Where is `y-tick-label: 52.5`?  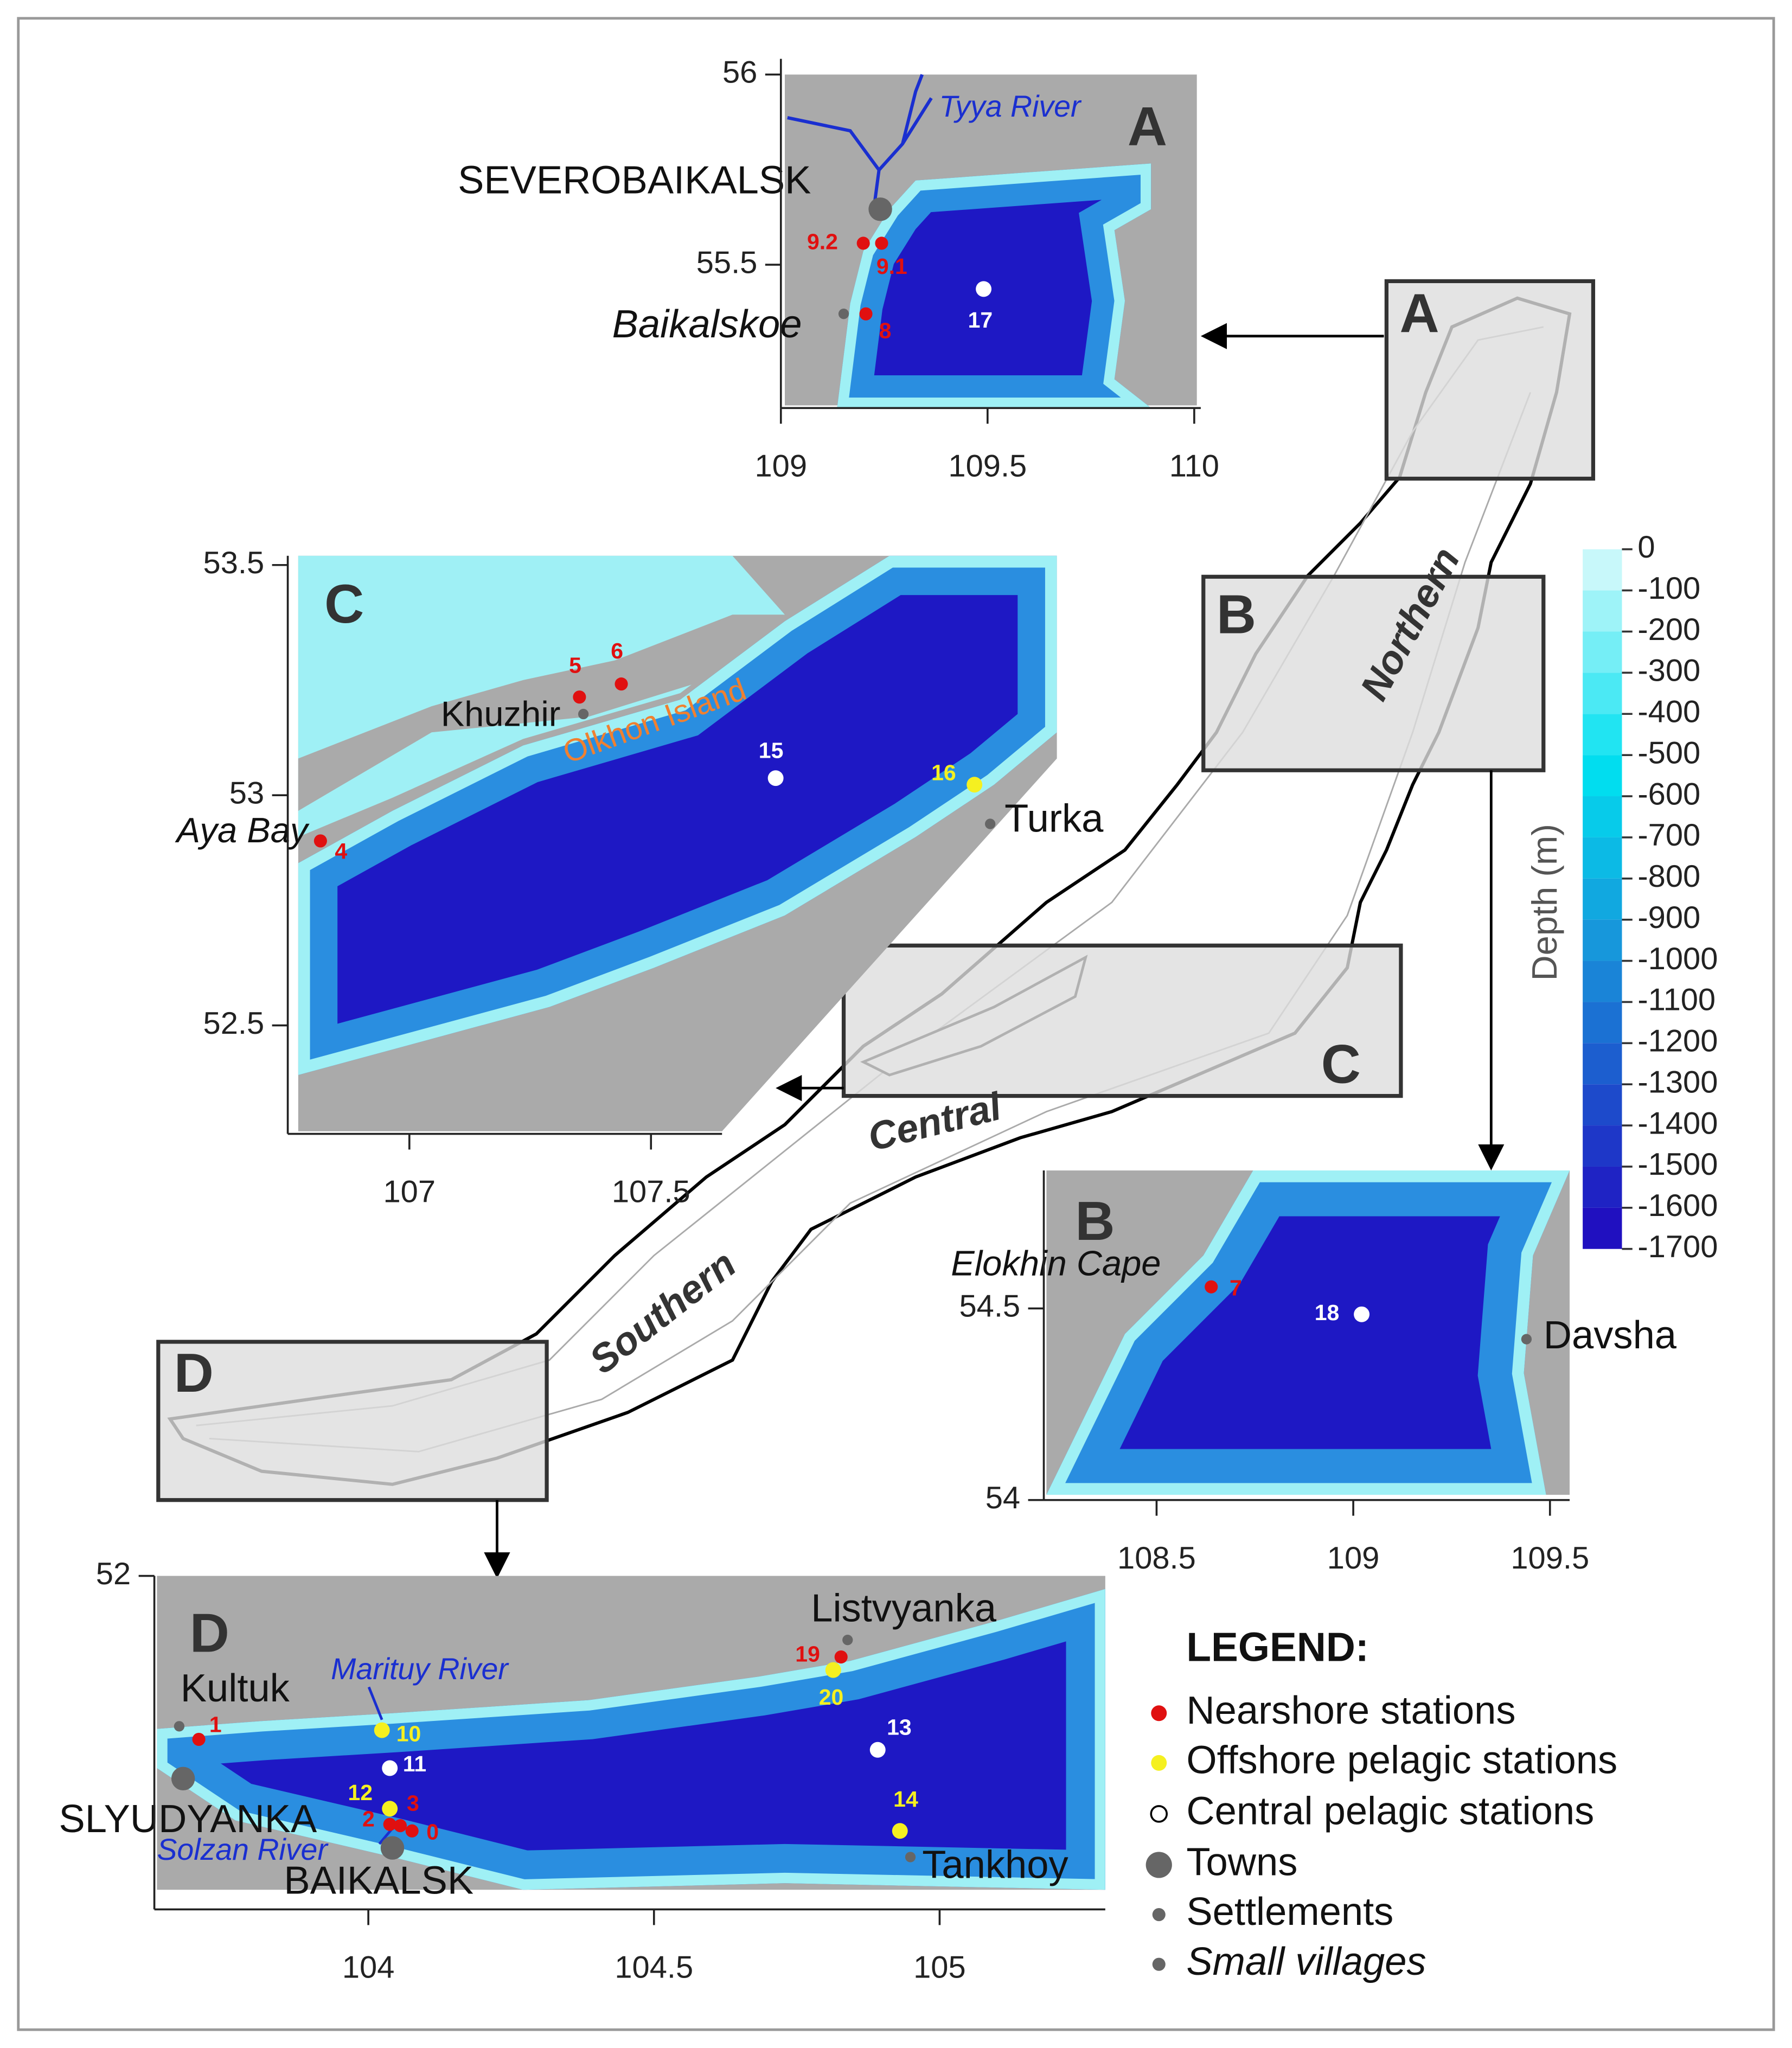 y-tick-label: 52.5 is located at coordinates (234, 1023).